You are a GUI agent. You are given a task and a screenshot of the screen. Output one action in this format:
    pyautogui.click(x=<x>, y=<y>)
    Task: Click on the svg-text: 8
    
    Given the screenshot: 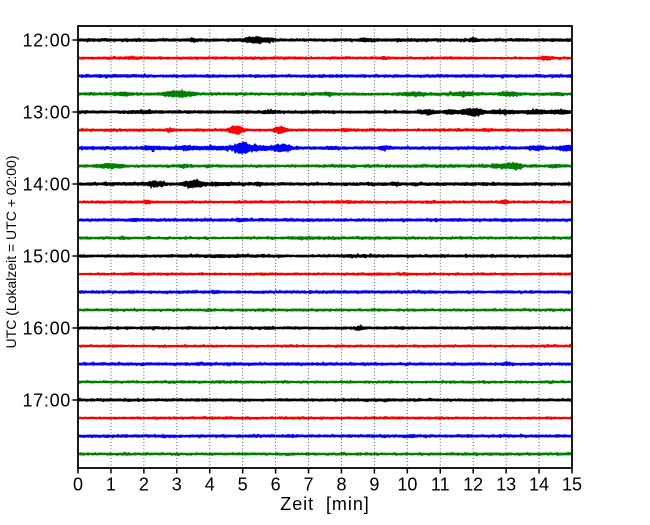 What is the action you would take?
    pyautogui.click(x=341, y=485)
    